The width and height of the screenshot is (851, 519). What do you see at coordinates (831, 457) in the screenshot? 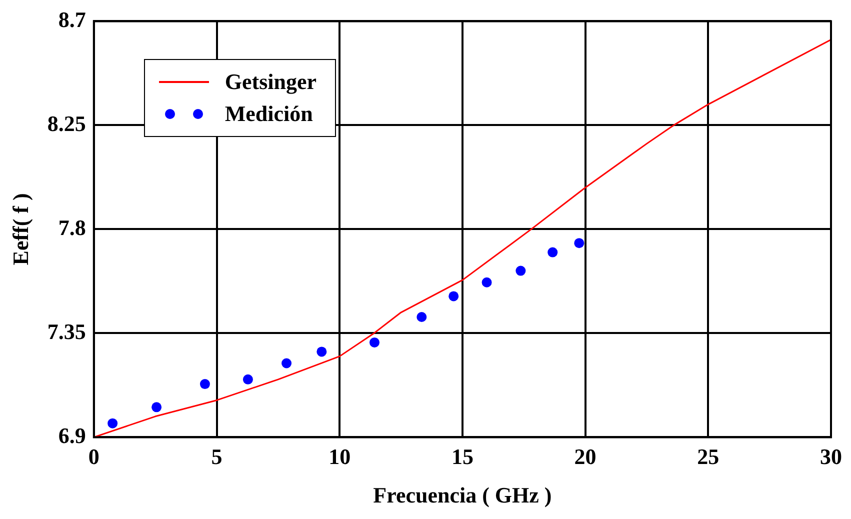
I see `x-tick-label: 30` at bounding box center [831, 457].